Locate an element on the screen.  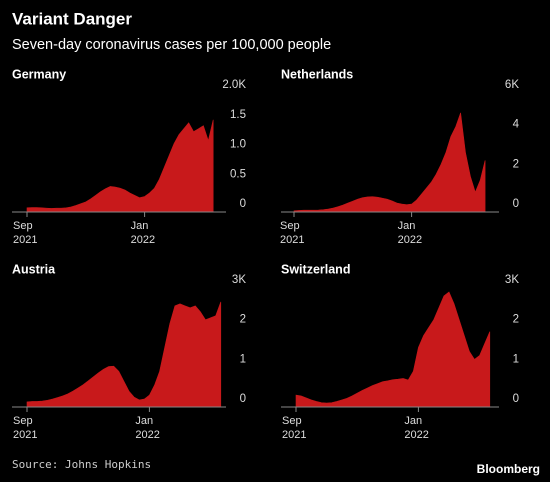
y-tick-label: 1.5 is located at coordinates (238, 115).